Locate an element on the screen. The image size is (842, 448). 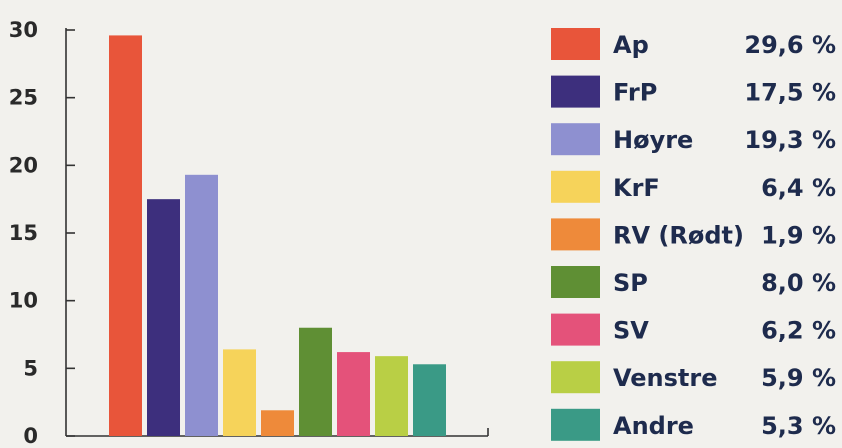
y-tick-label: 10 is located at coordinates (23, 301).